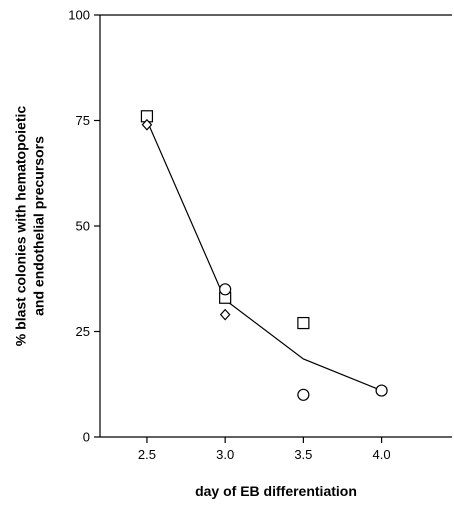  What do you see at coordinates (276, 491) in the screenshot?
I see `x-axis-label: day of EB differentiation` at bounding box center [276, 491].